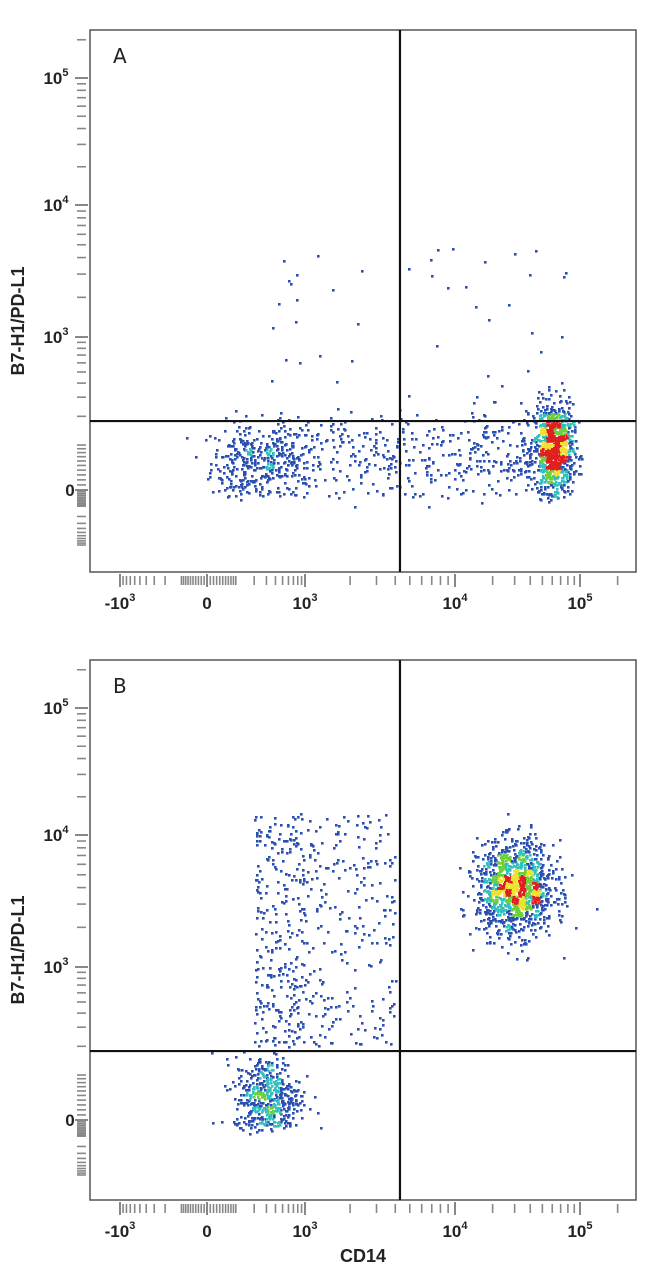  Describe the element at coordinates (55, 966) in the screenshot. I see `y-tick-label: 103` at that location.